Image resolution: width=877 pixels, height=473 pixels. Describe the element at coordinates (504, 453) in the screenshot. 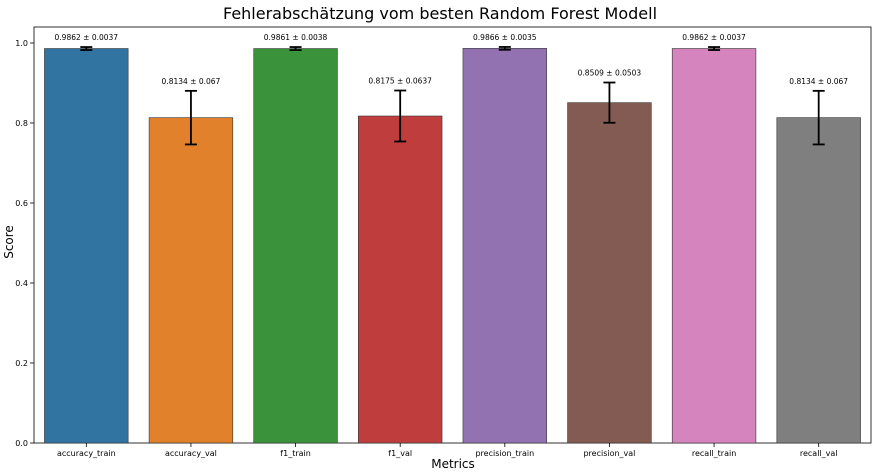

I see `x-tick-label: precision_train` at that location.